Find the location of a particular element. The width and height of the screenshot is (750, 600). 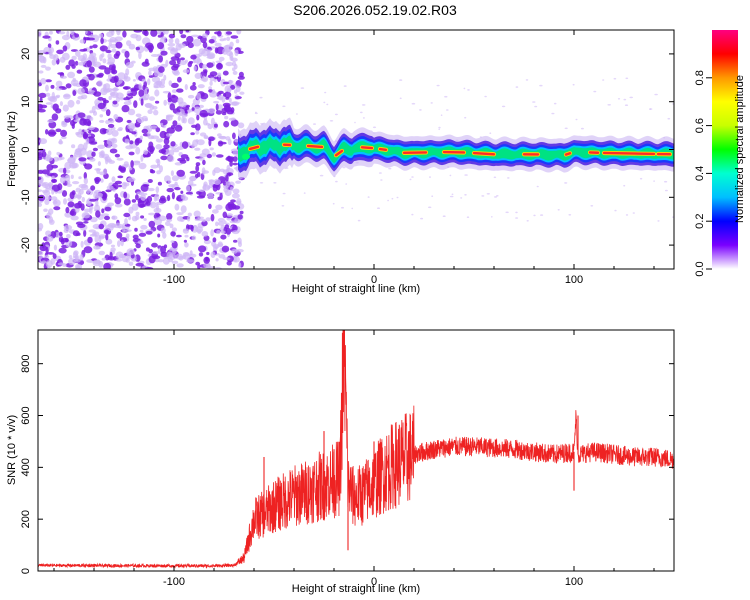

y-tick-label: 0 is located at coordinates (26, 571).